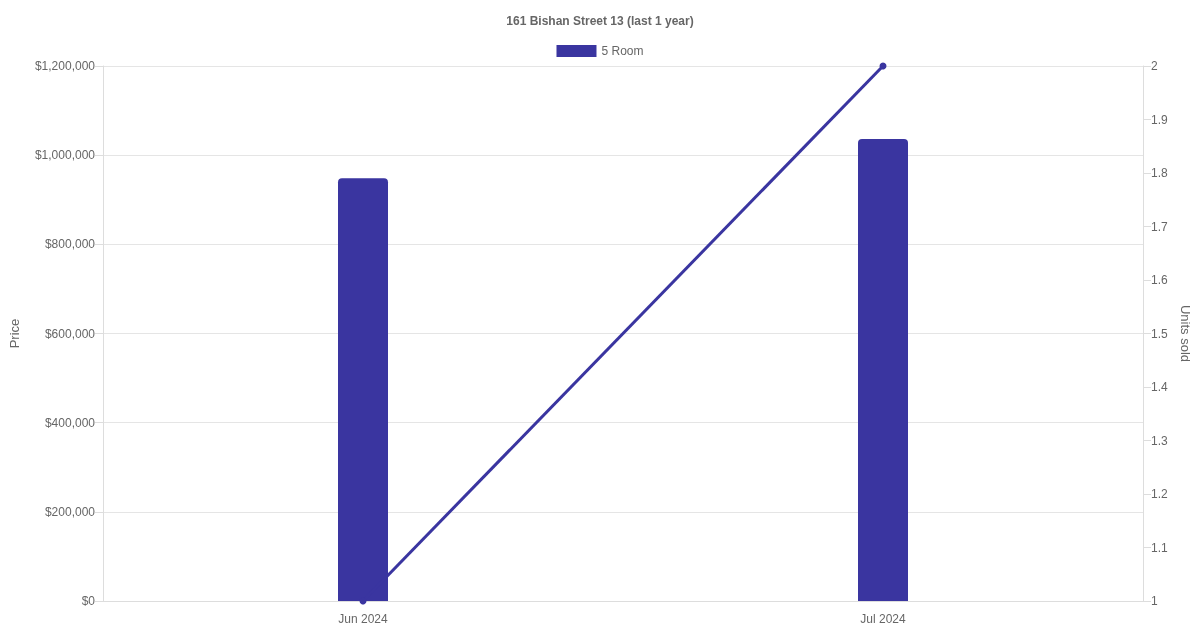  Describe the element at coordinates (622, 51) in the screenshot. I see `legend-label: 5 Room` at that location.